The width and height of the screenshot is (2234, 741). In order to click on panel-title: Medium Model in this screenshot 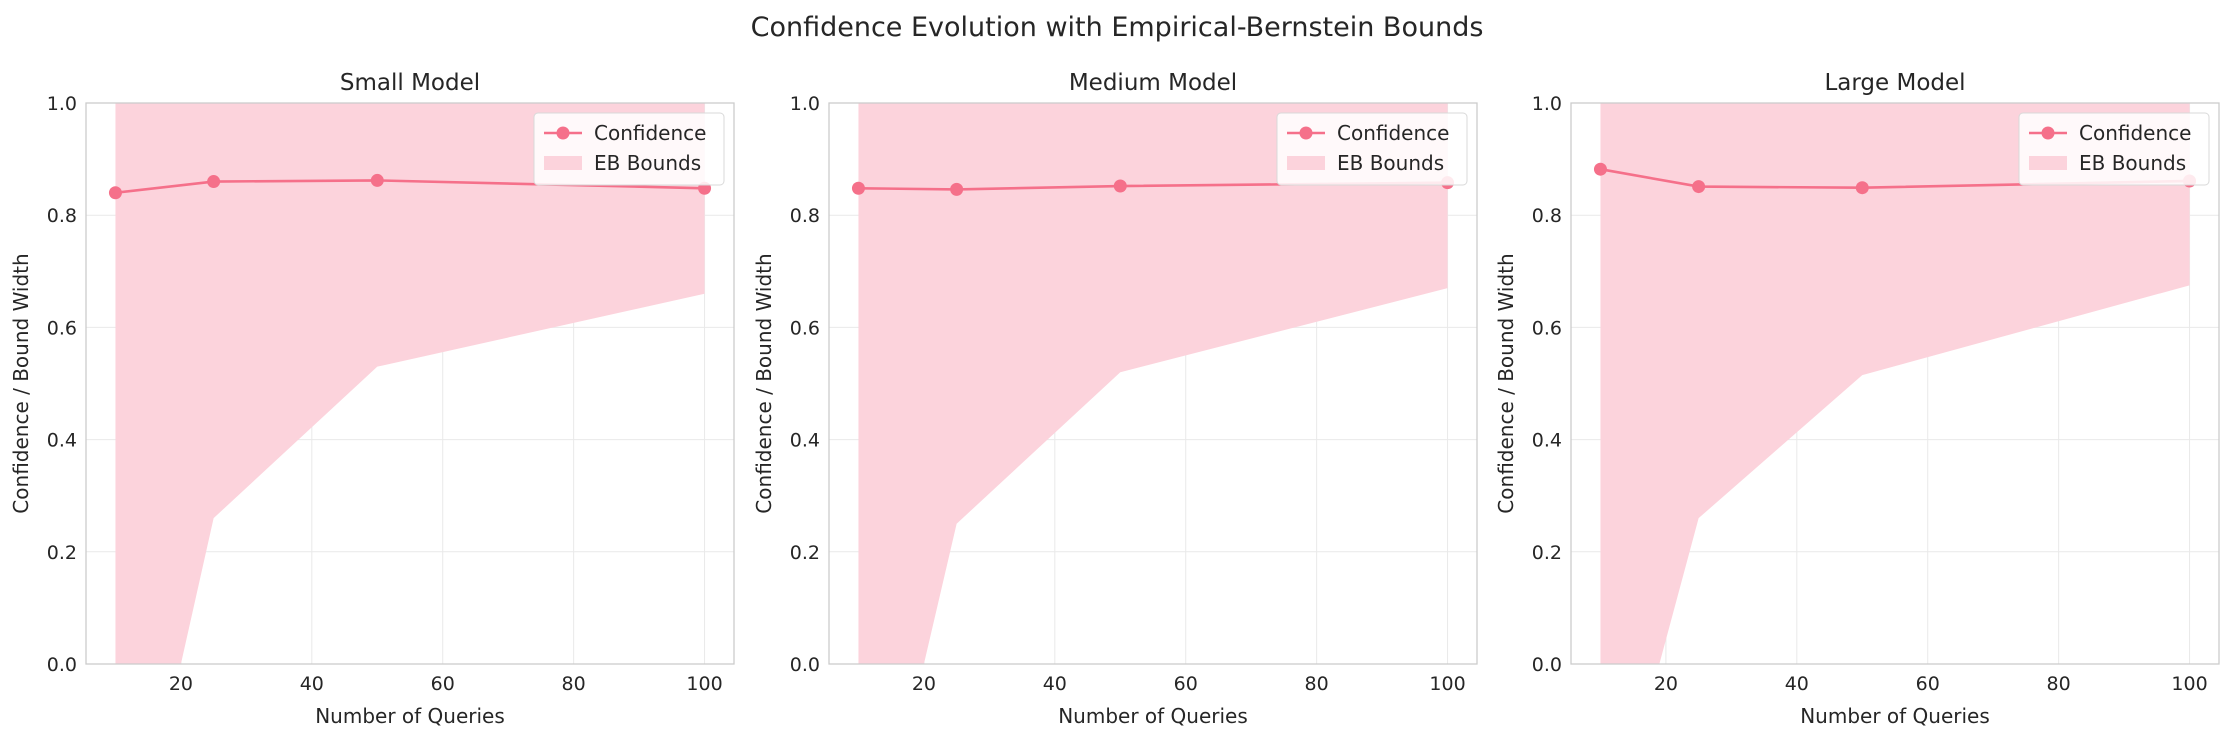, I will do `click(1153, 83)`.